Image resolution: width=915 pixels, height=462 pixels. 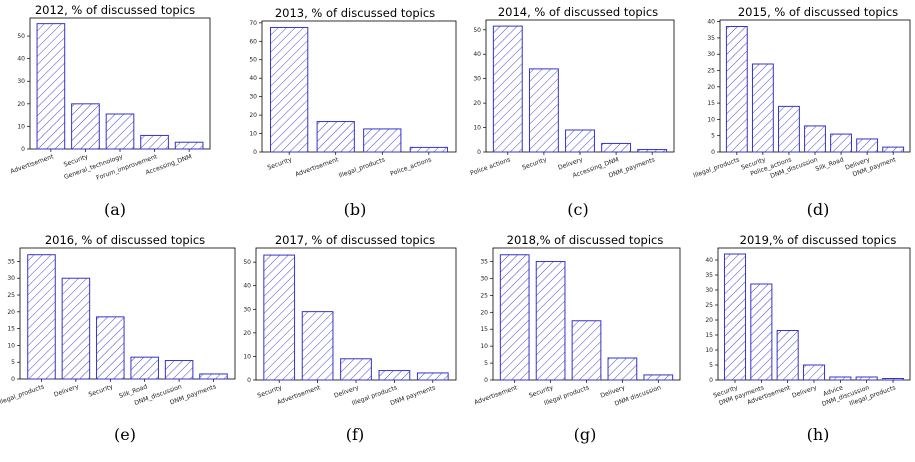 What do you see at coordinates (270, 391) in the screenshot?
I see `category-label: Security` at bounding box center [270, 391].